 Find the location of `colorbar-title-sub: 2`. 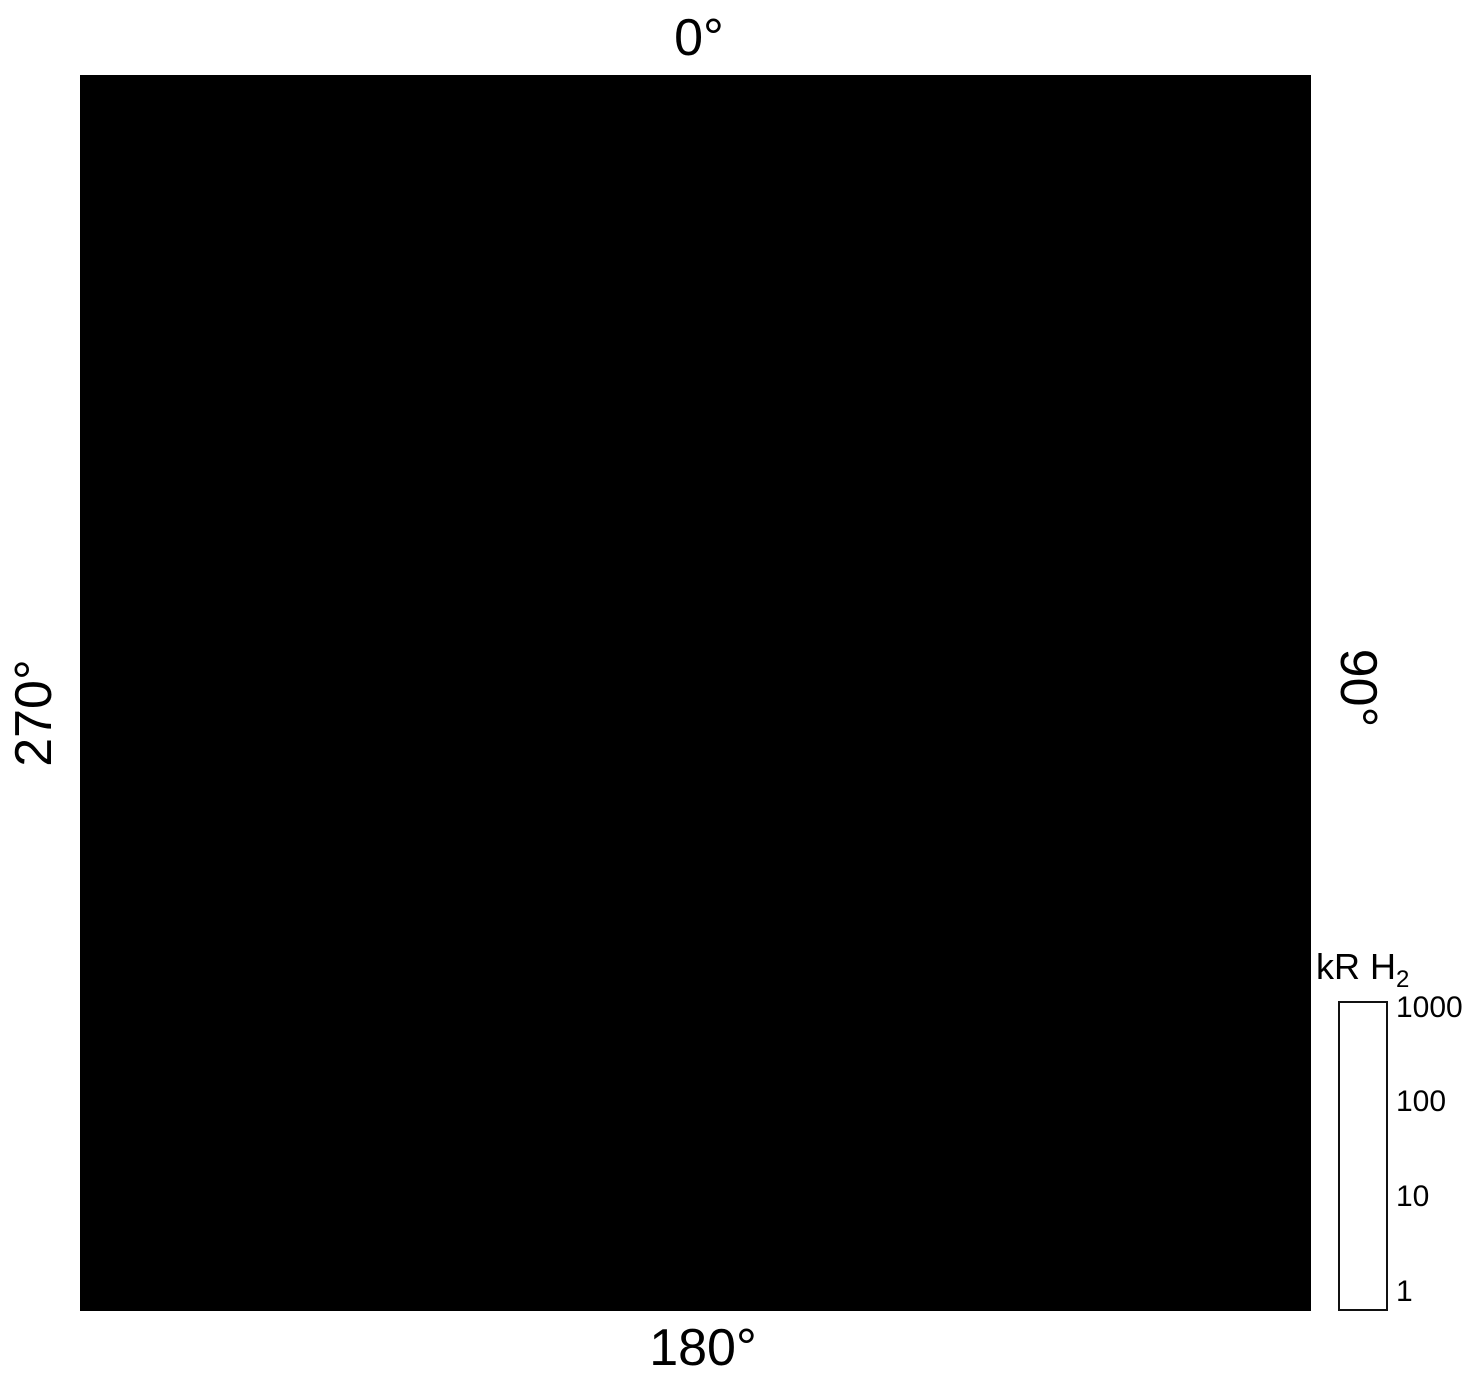

colorbar-title-sub: 2 is located at coordinates (1403, 980).